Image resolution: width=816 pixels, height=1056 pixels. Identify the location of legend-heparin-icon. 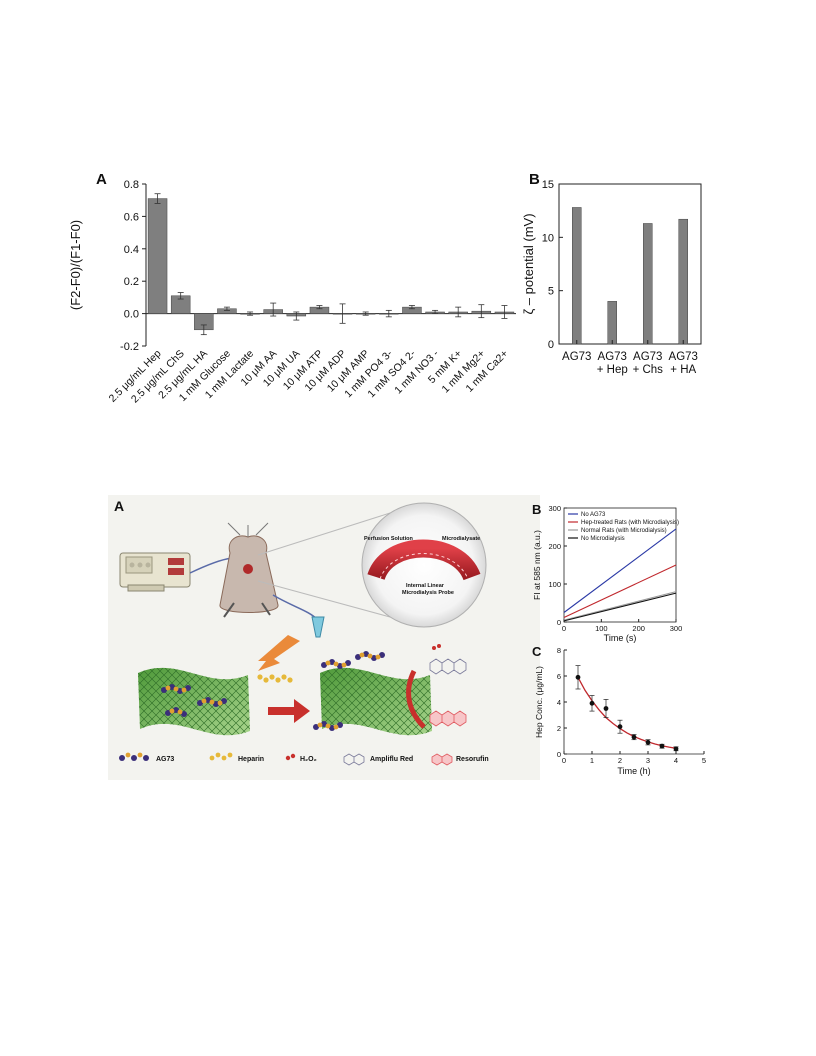
(221, 756).